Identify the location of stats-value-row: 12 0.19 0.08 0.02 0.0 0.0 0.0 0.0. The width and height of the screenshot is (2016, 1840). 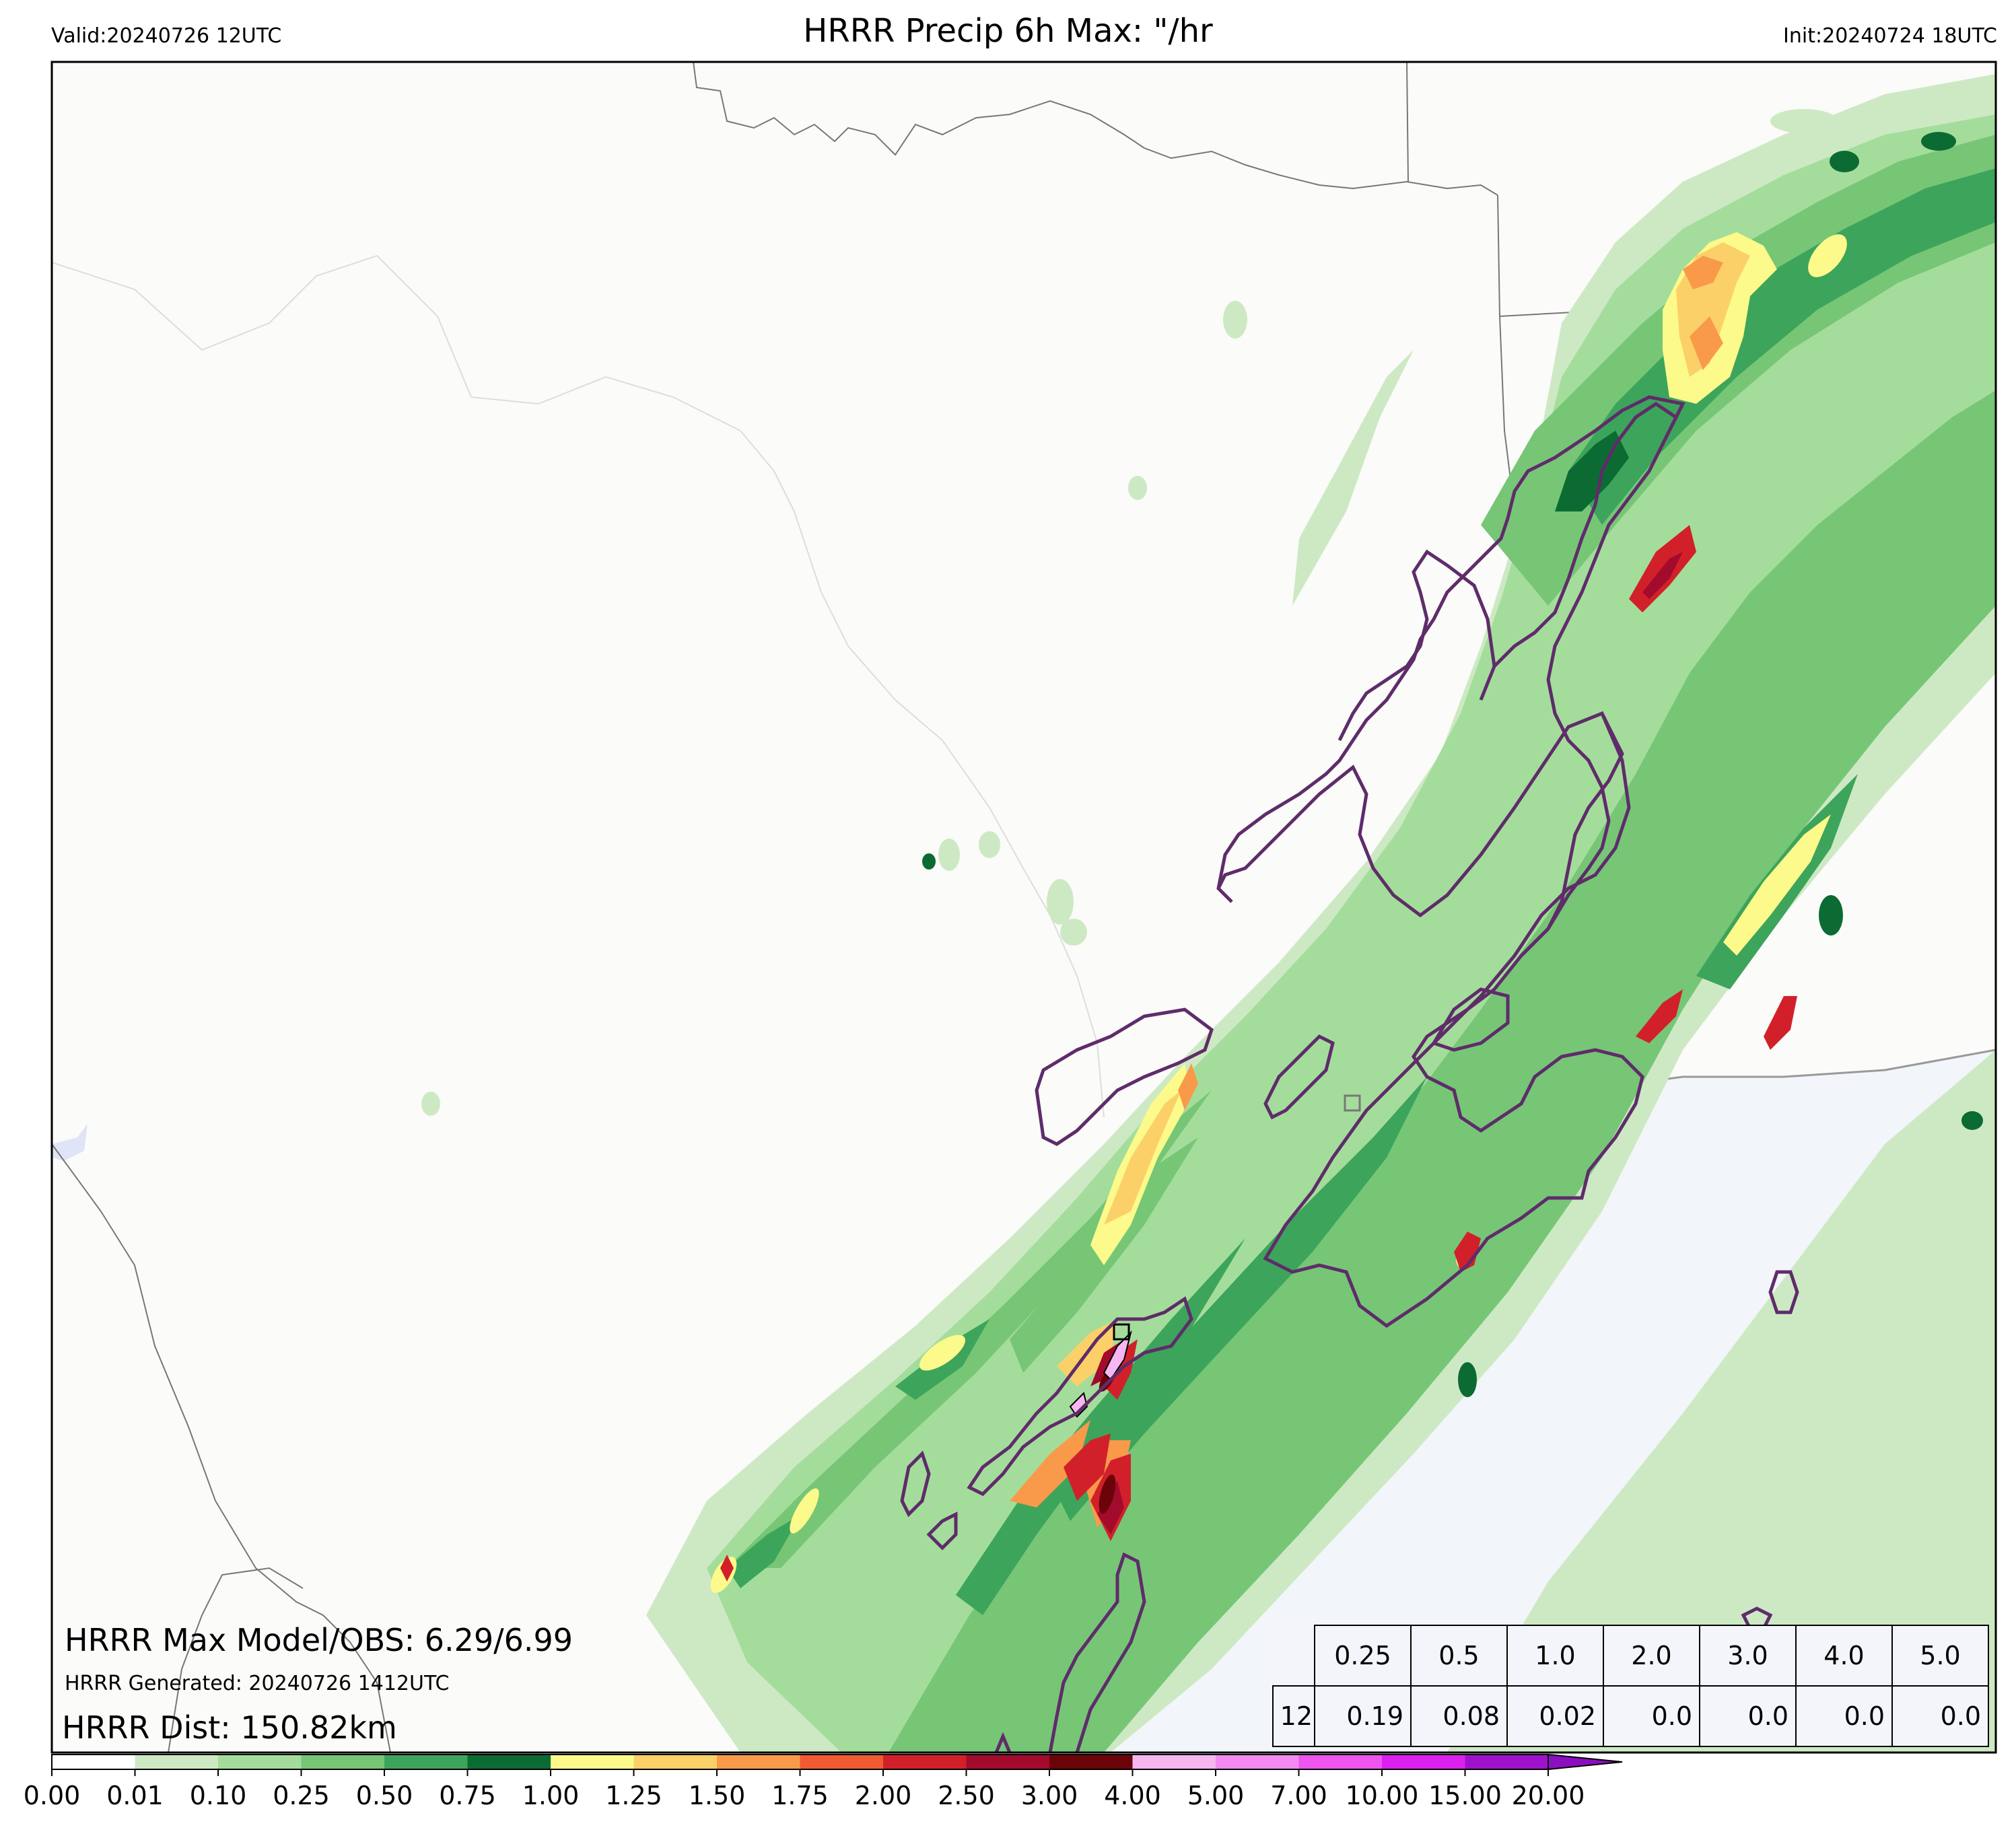
(1630, 1716).